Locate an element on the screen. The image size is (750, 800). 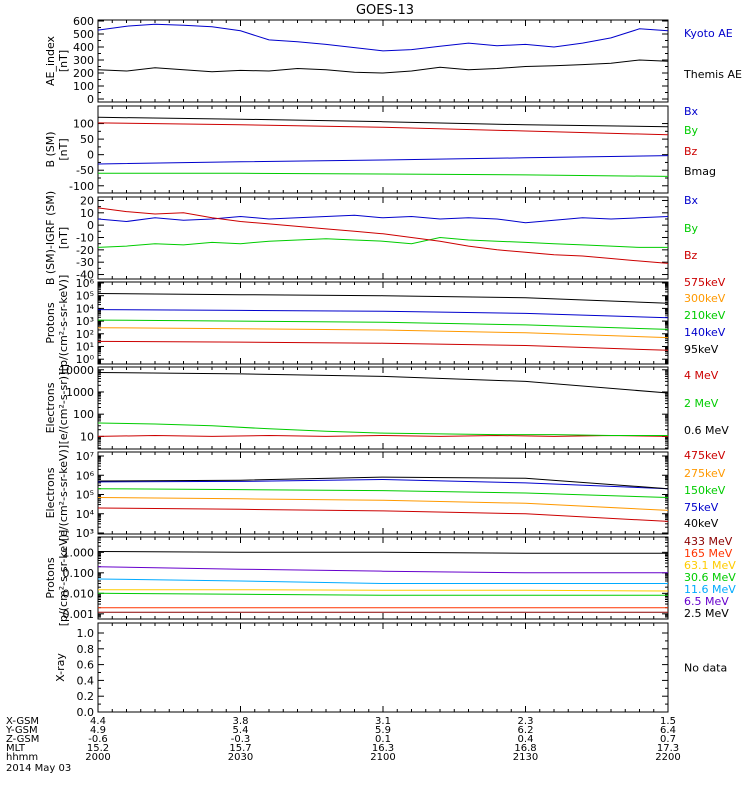
ephemeris-value: 6.4 is located at coordinates (668, 730).